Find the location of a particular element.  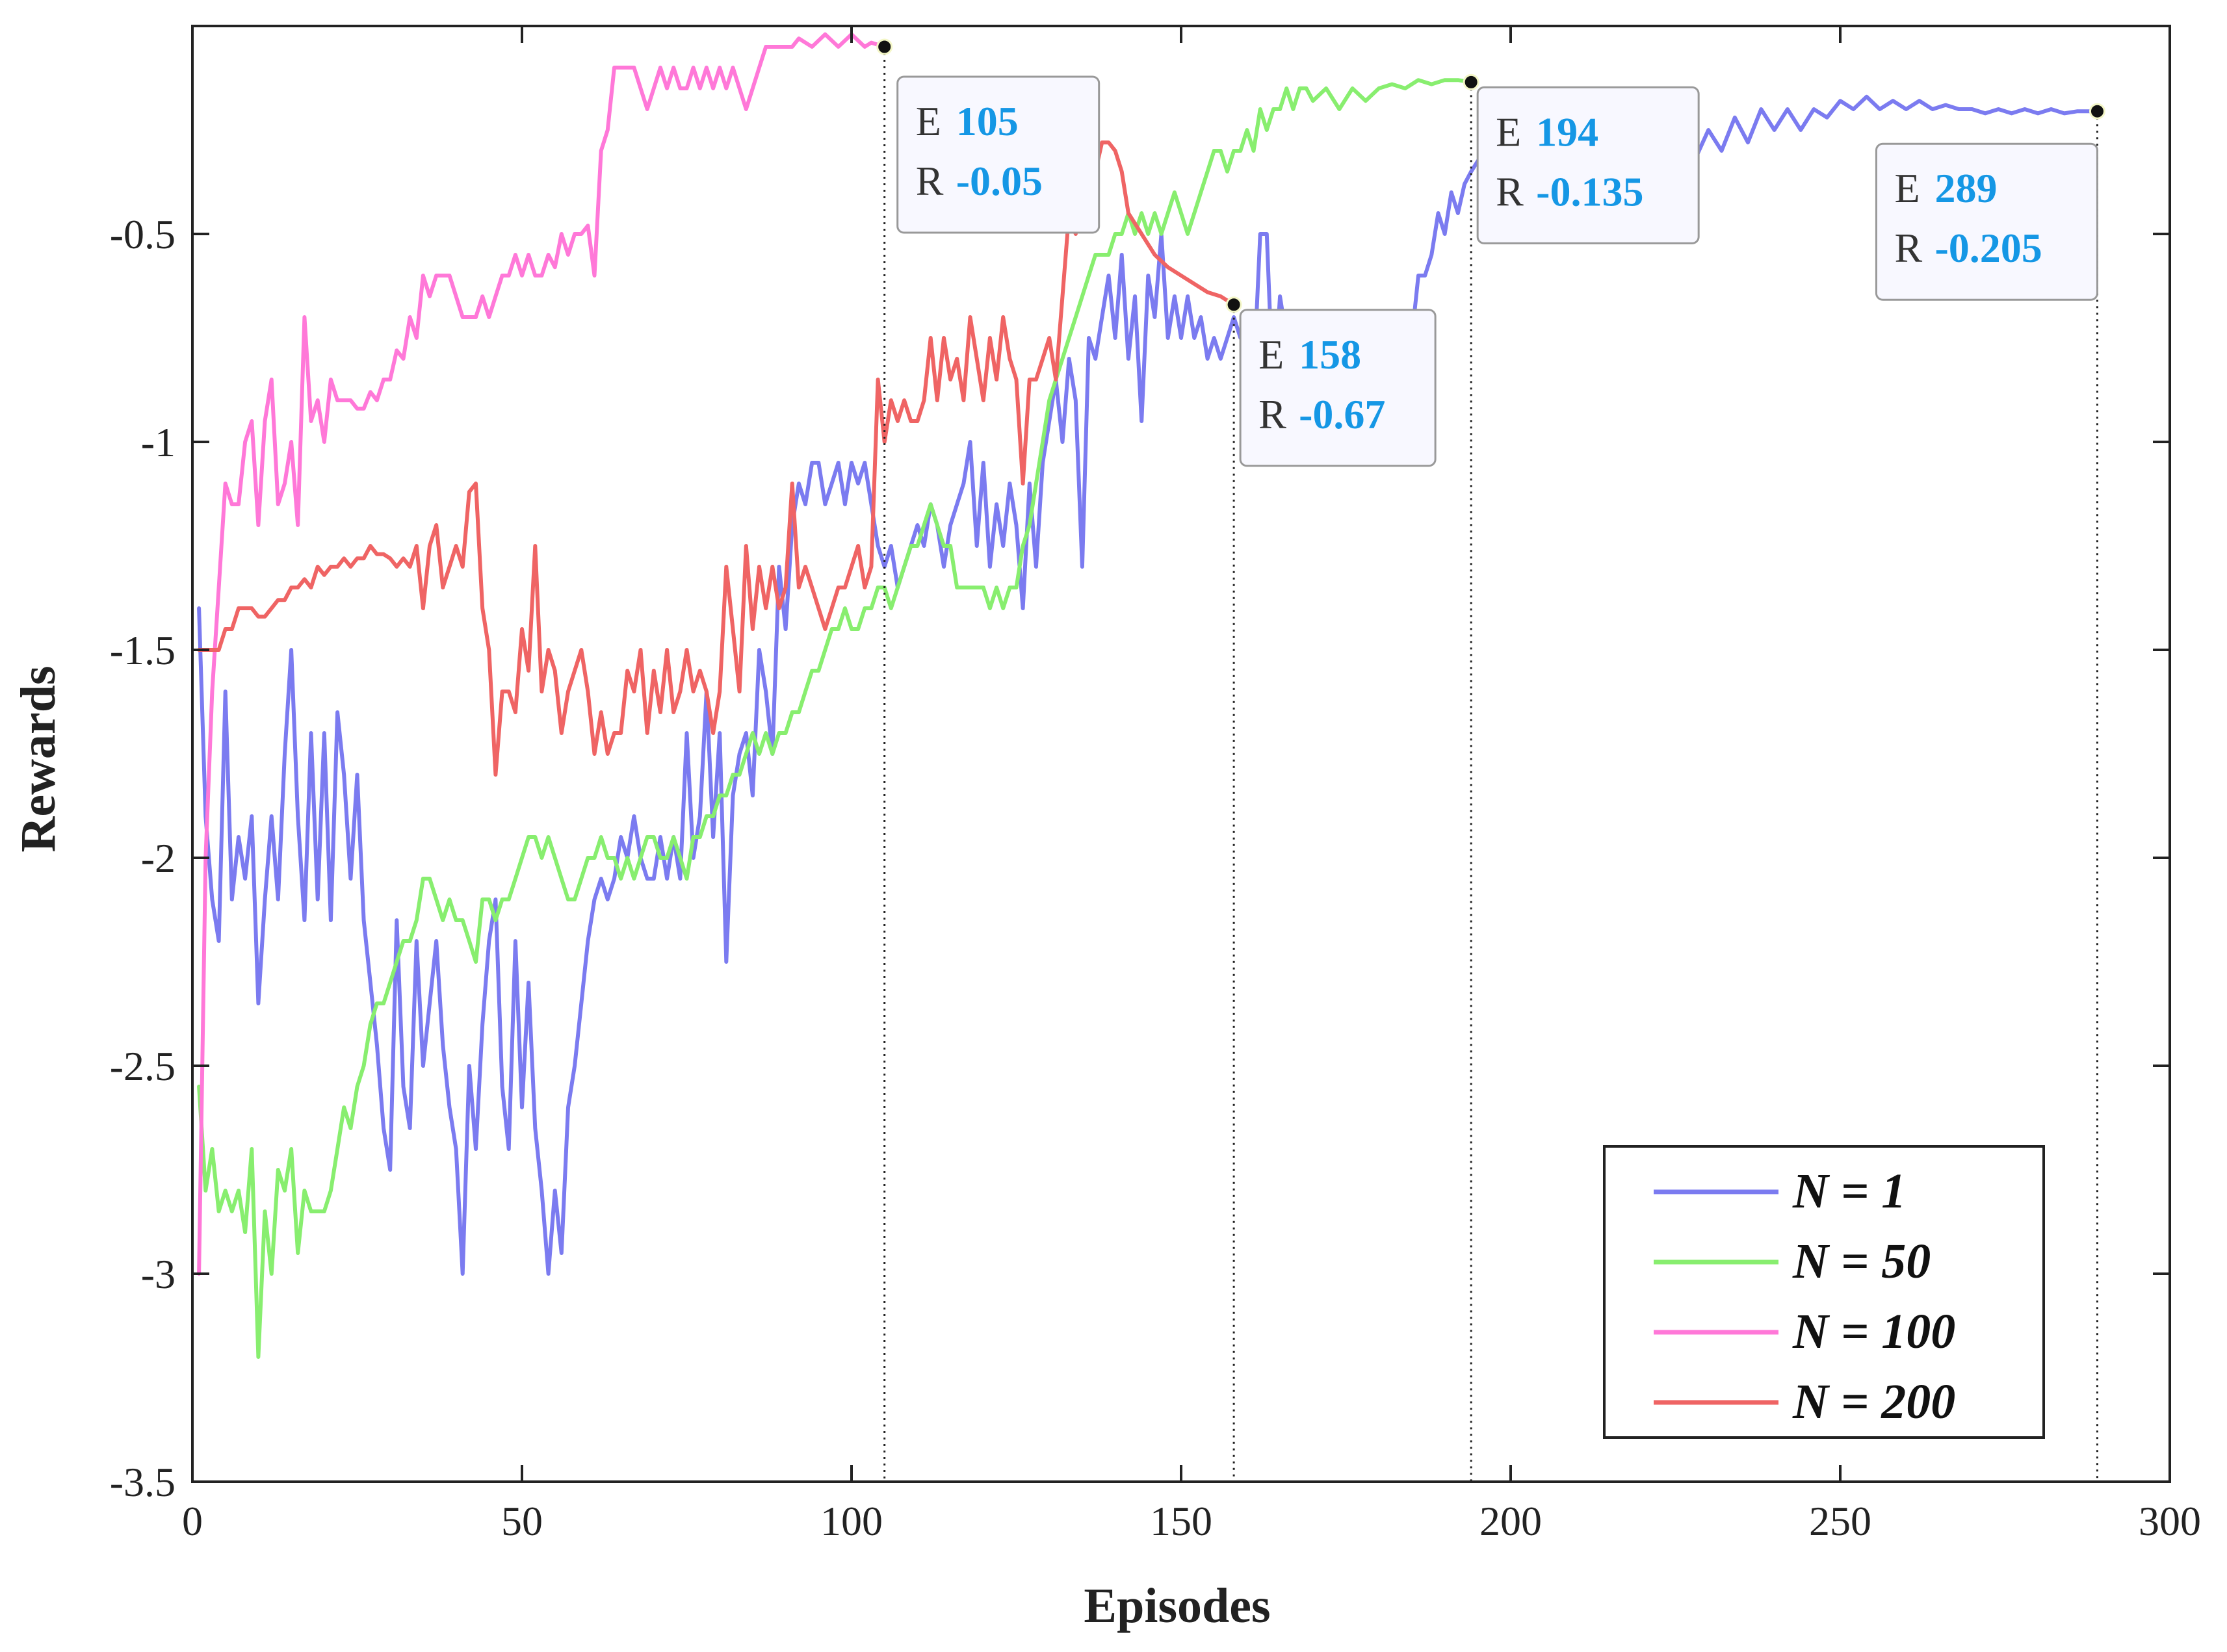

legend-label-1: N = 1 is located at coordinates (1849, 1191).